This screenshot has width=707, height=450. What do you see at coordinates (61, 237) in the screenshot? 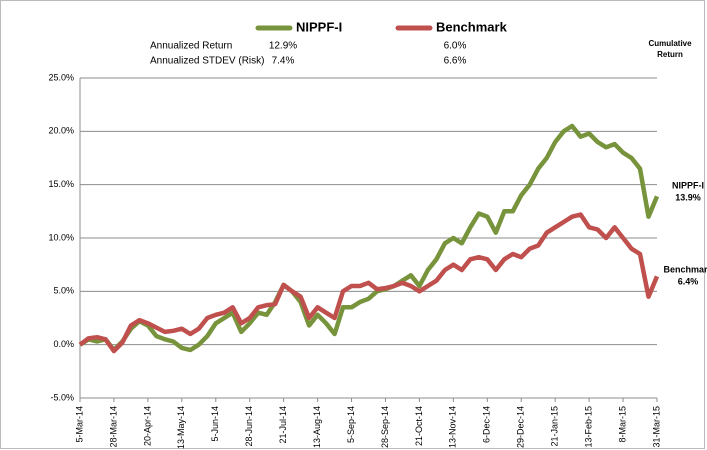
I see `y-tick-label: 10.0%` at bounding box center [61, 237].